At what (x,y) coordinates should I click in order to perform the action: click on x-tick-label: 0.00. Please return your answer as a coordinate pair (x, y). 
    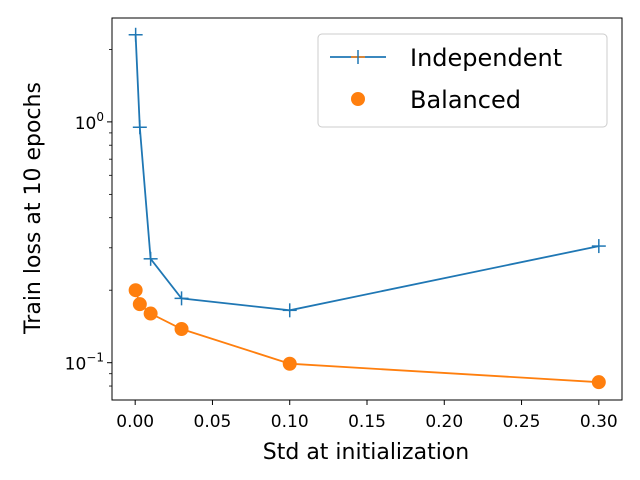
    Looking at the image, I should click on (135, 422).